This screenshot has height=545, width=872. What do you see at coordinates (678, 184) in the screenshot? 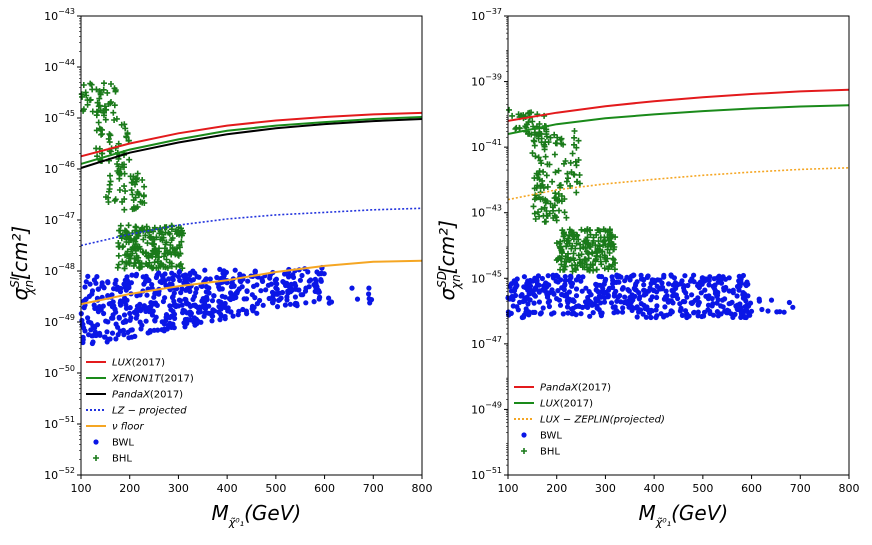
I see `limit-line-lux-zeplin-projected-` at bounding box center [678, 184].